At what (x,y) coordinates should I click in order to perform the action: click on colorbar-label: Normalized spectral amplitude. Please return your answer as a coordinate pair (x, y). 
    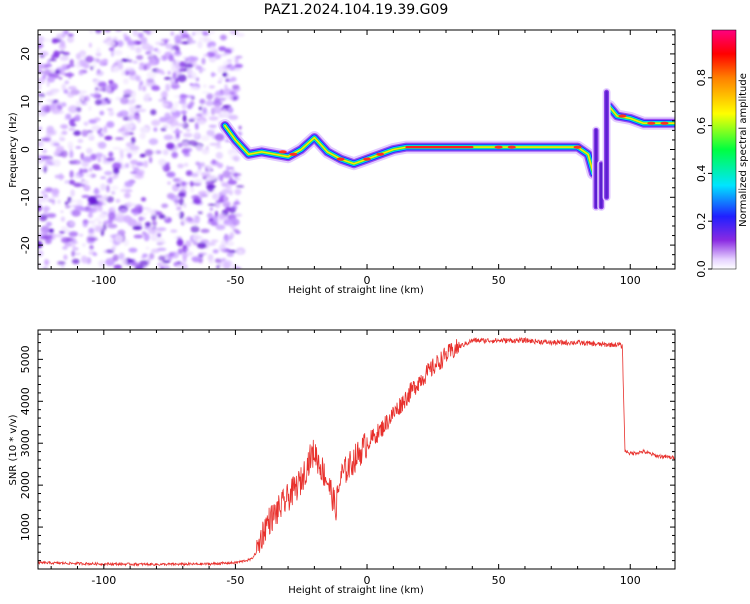
    Looking at the image, I should click on (743, 150).